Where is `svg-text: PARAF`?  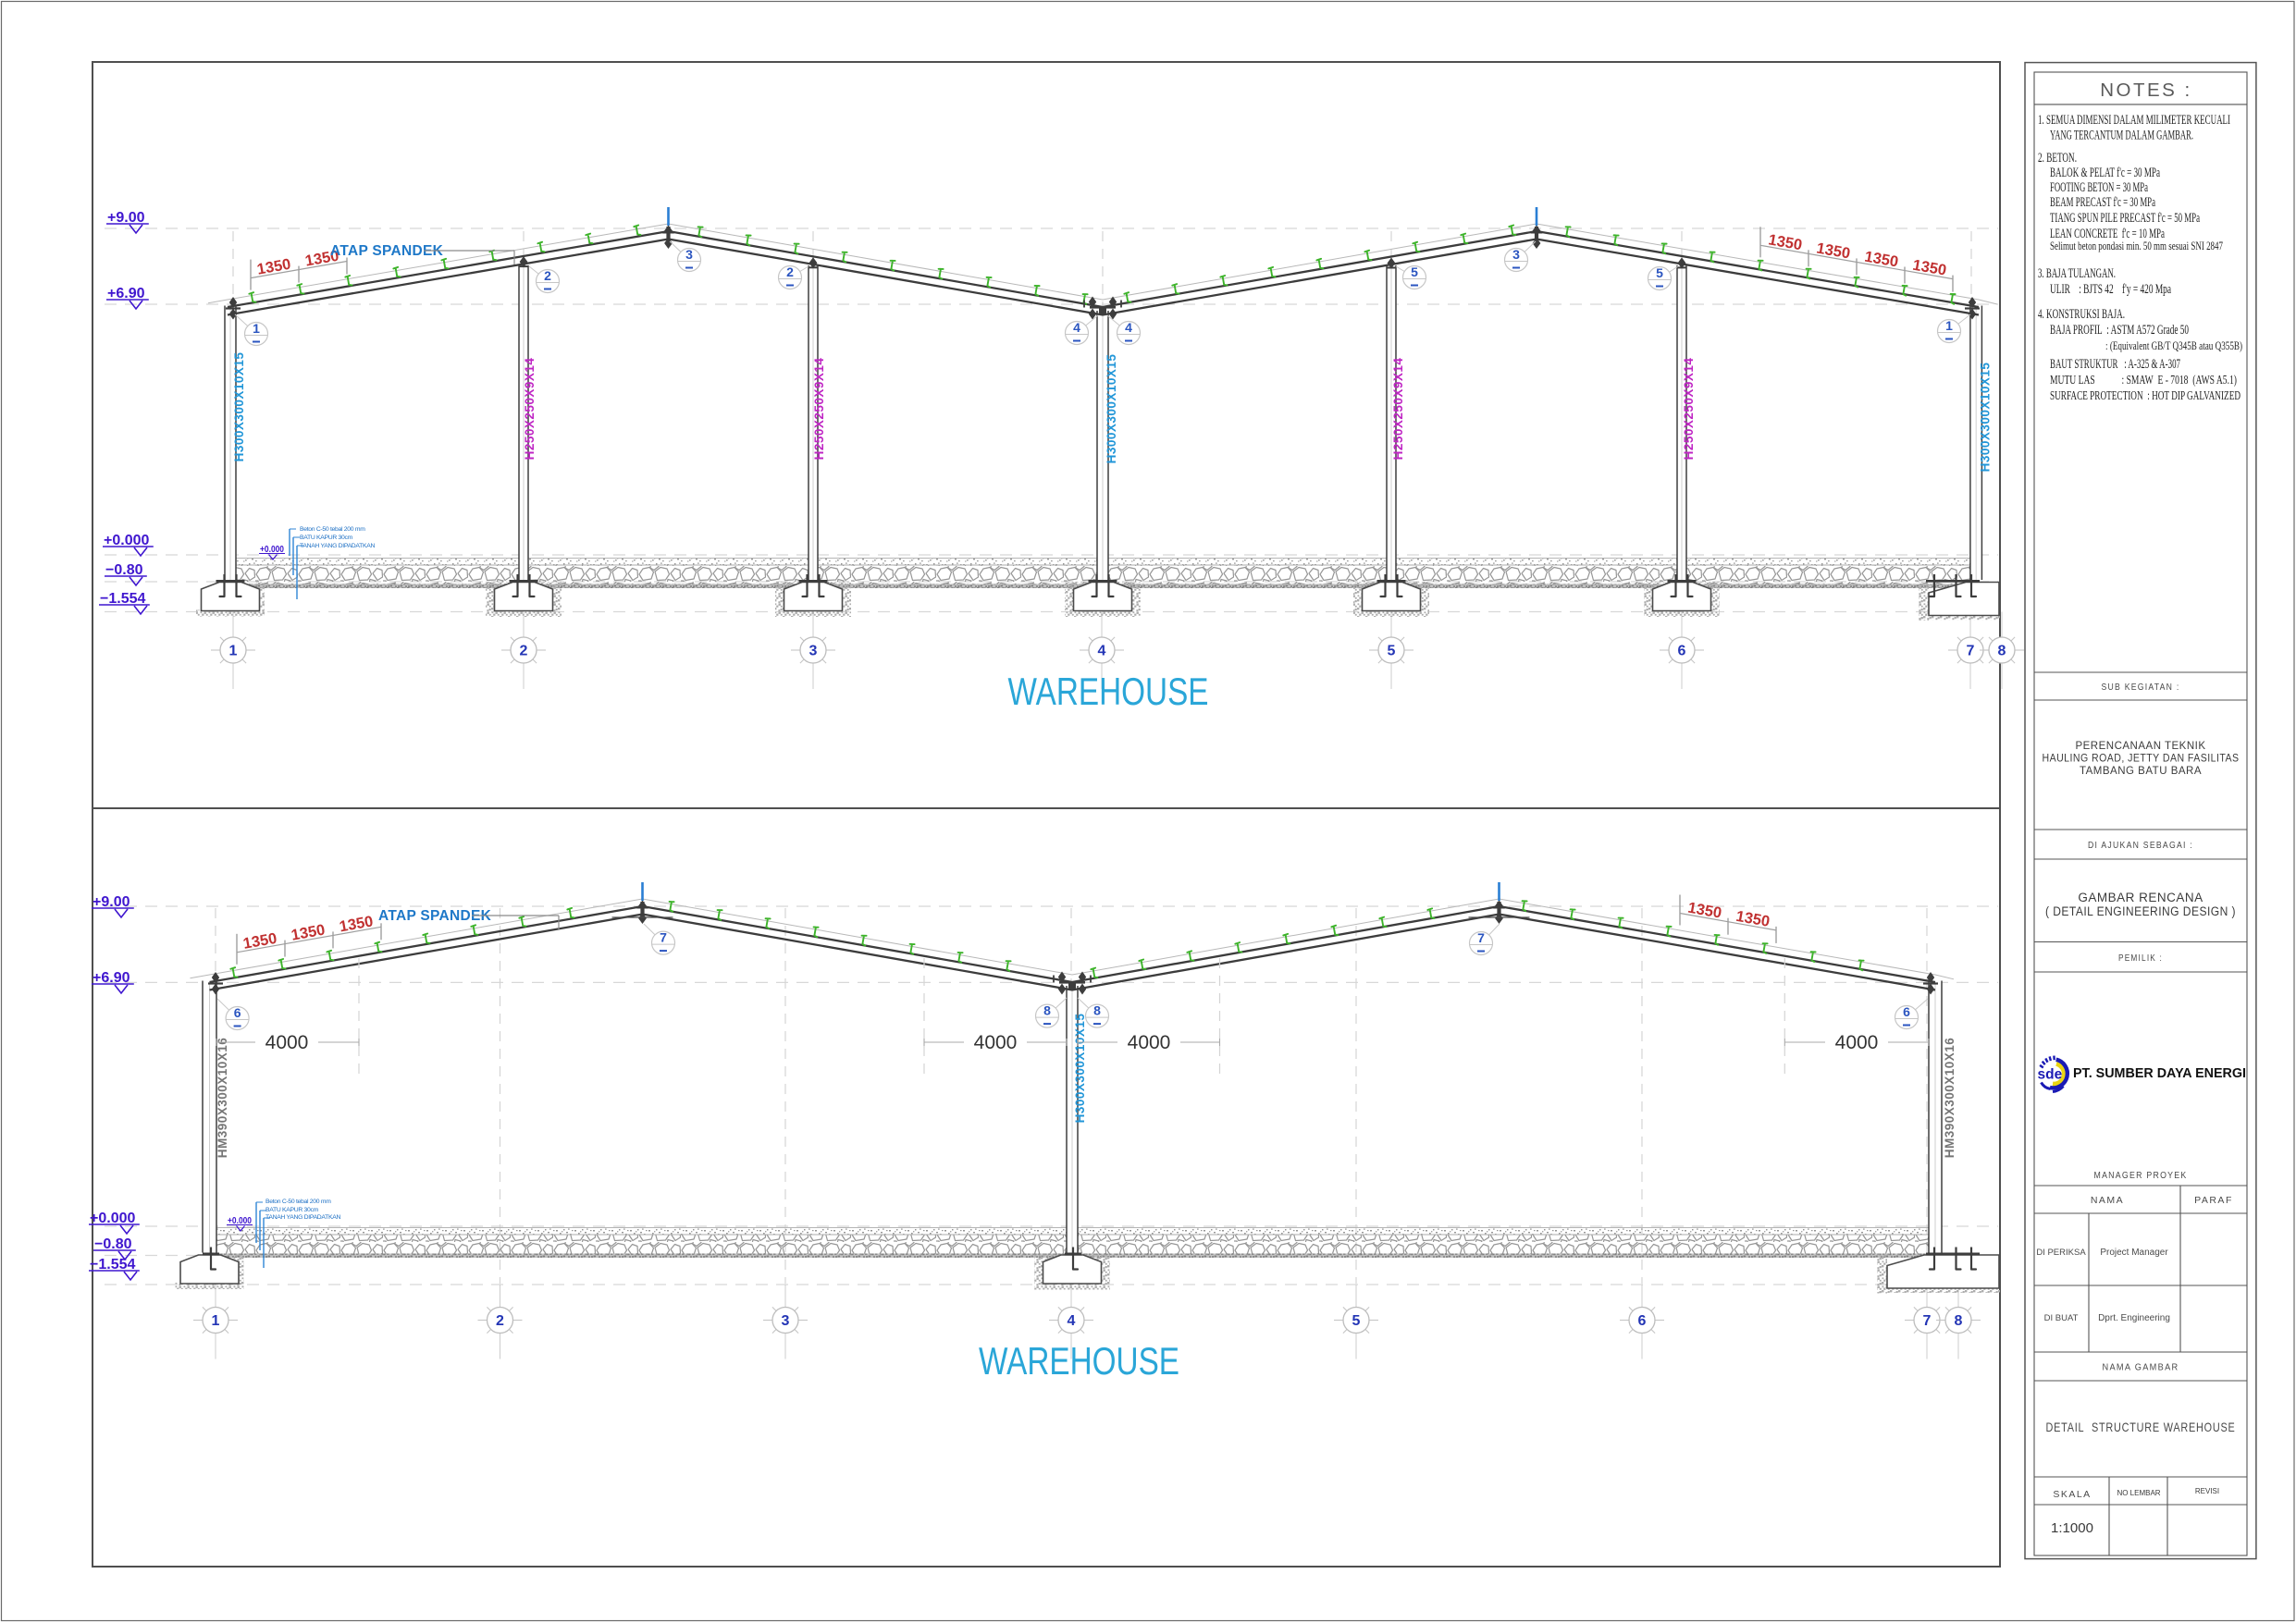 svg-text: PARAF is located at coordinates (2213, 1200).